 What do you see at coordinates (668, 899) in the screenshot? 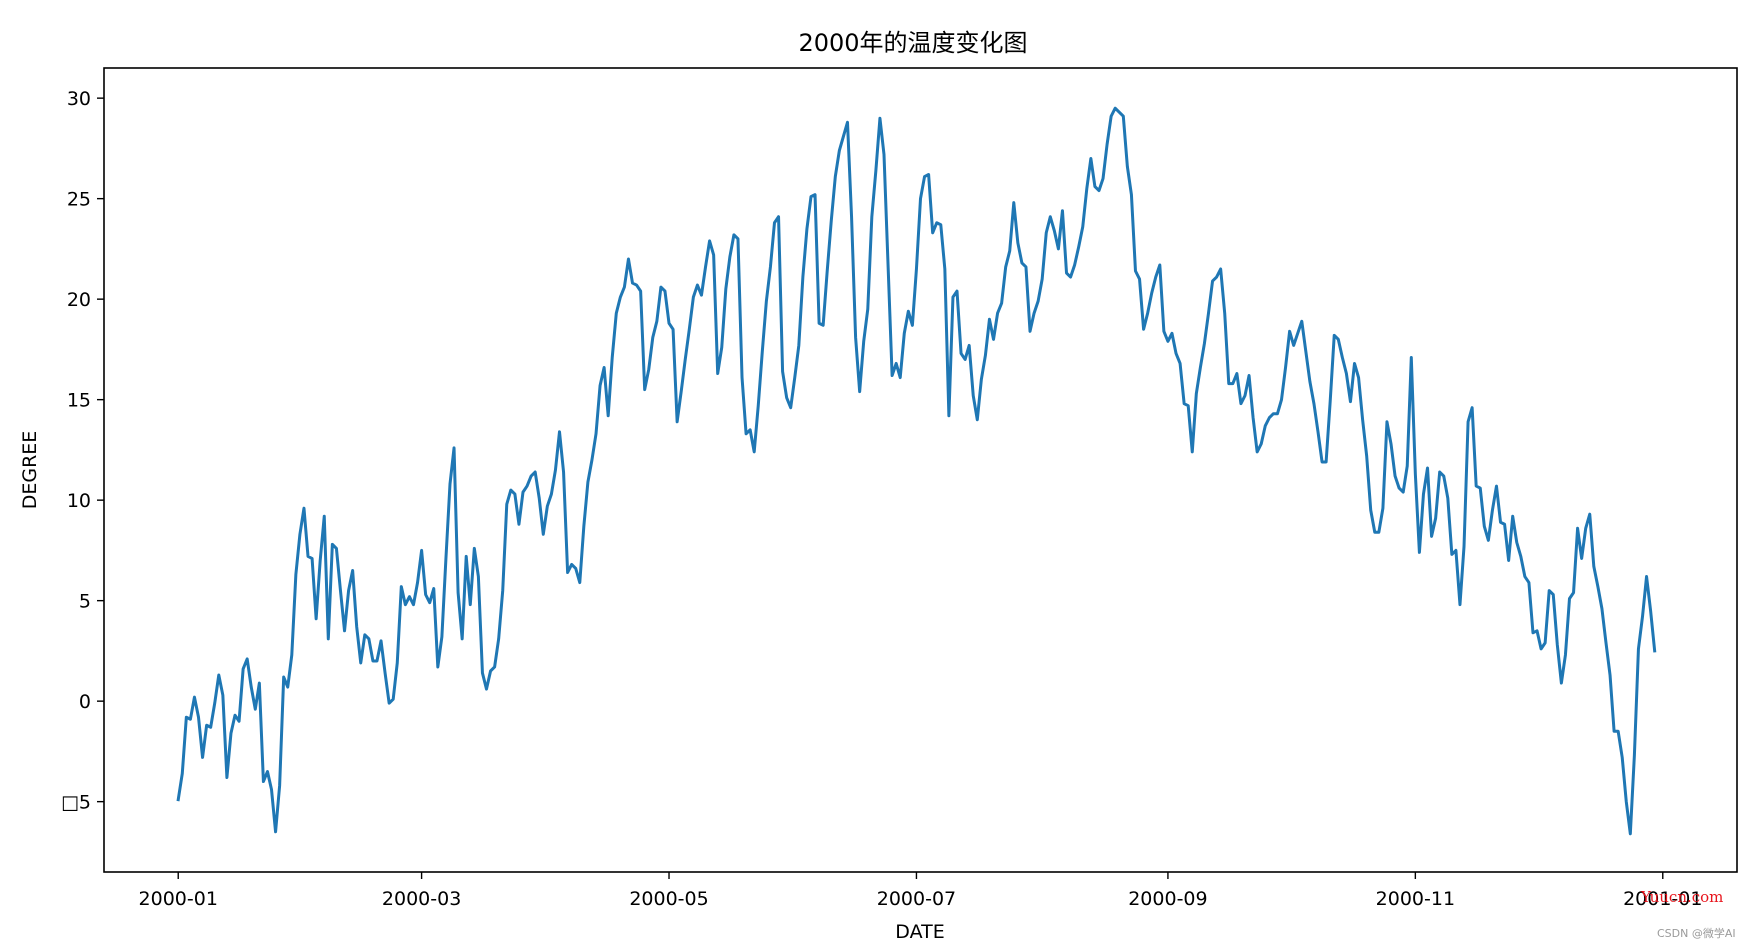
I see `x-tick-label: 2000-05` at bounding box center [668, 899].